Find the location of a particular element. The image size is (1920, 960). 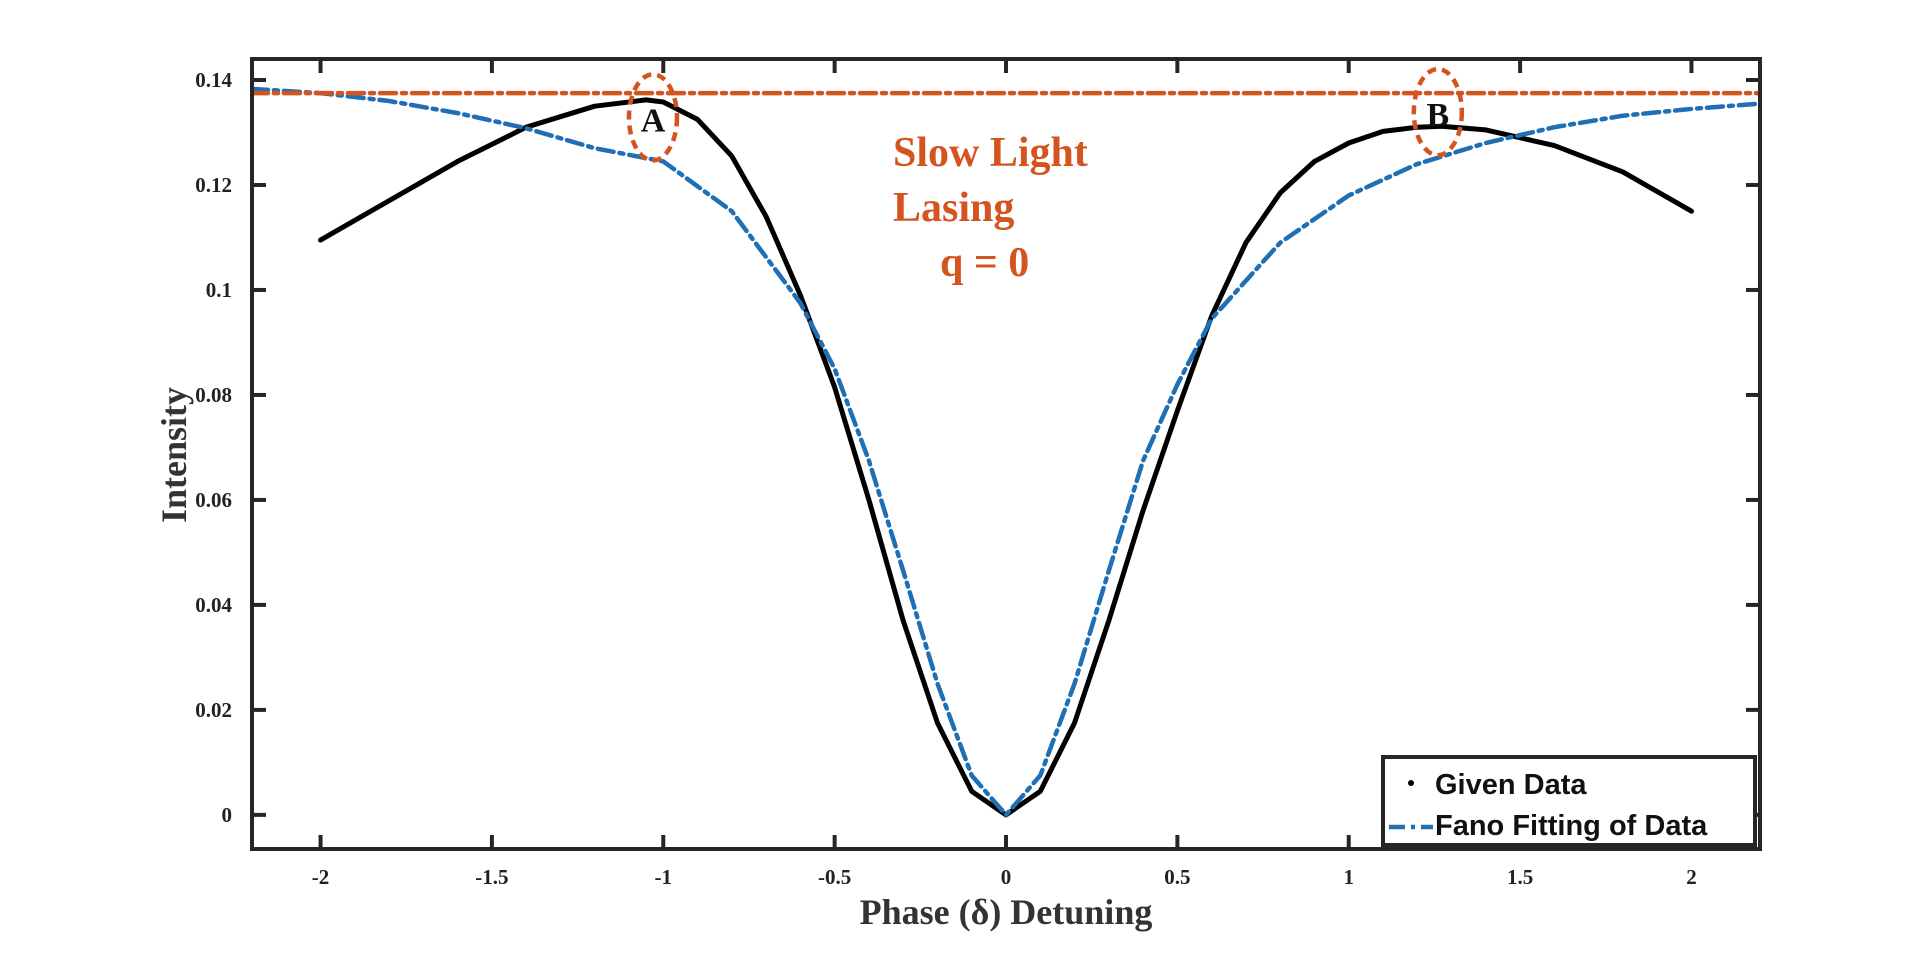

annotation-line: Lasing is located at coordinates (953, 208).